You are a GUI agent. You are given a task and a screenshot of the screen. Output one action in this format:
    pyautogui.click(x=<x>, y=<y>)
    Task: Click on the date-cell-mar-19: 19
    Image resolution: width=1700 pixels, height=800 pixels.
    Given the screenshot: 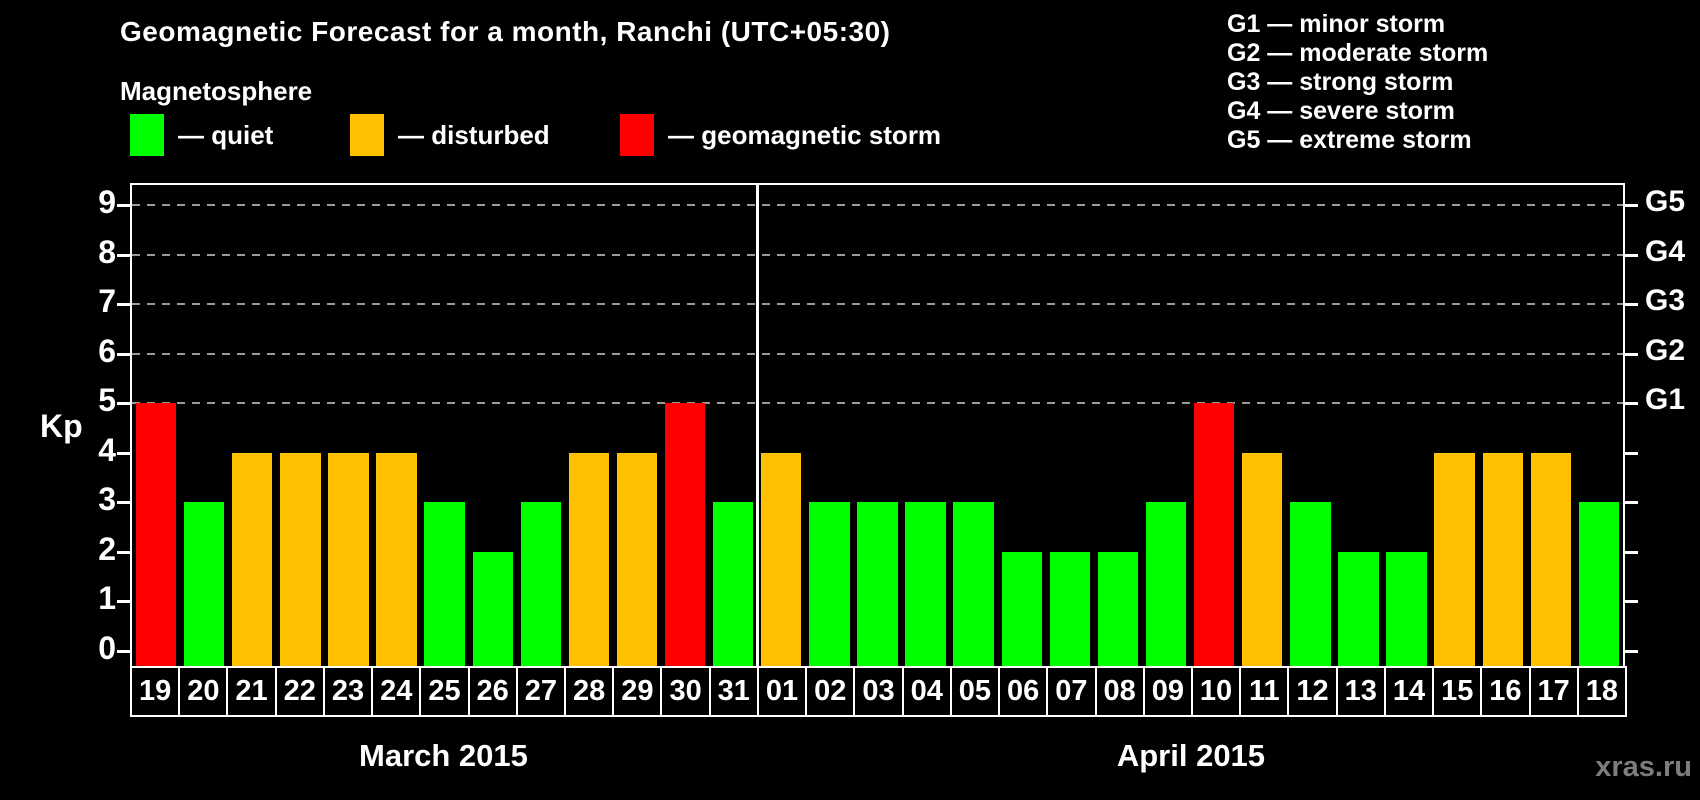 What is the action you would take?
    pyautogui.click(x=155, y=691)
    